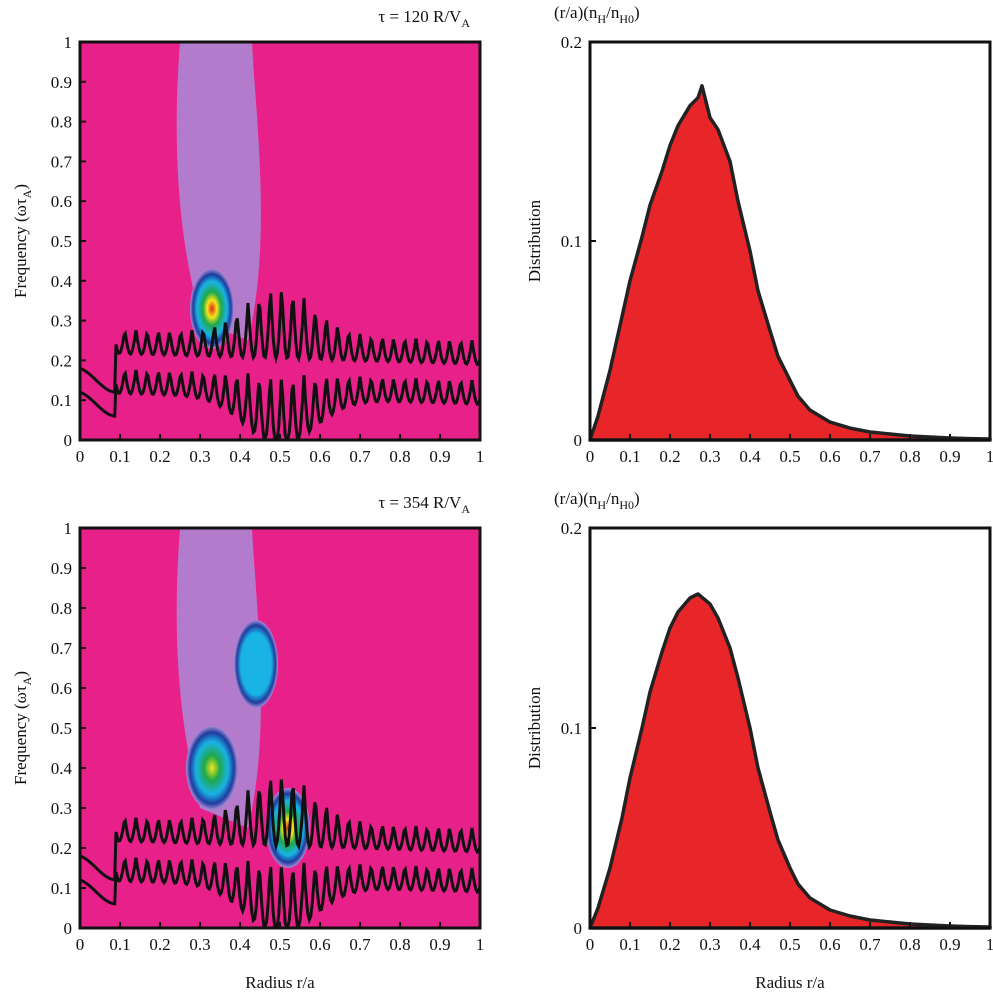 This screenshot has width=993, height=997. What do you see at coordinates (424, 18) in the screenshot?
I see `panel-title: τ = 120 R/VA` at bounding box center [424, 18].